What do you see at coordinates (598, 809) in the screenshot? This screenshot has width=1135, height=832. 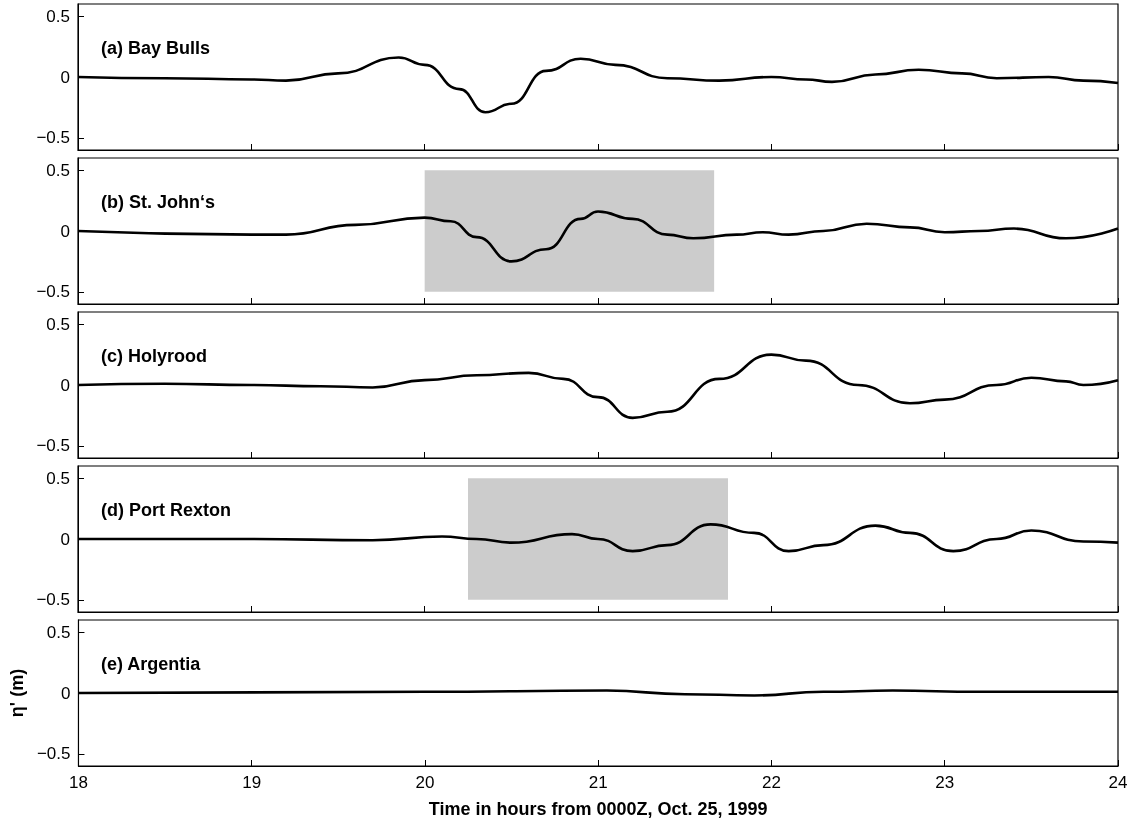 I see `x-axis-title: Time in hours from 0000Z, Oct. 25, 1999` at bounding box center [598, 809].